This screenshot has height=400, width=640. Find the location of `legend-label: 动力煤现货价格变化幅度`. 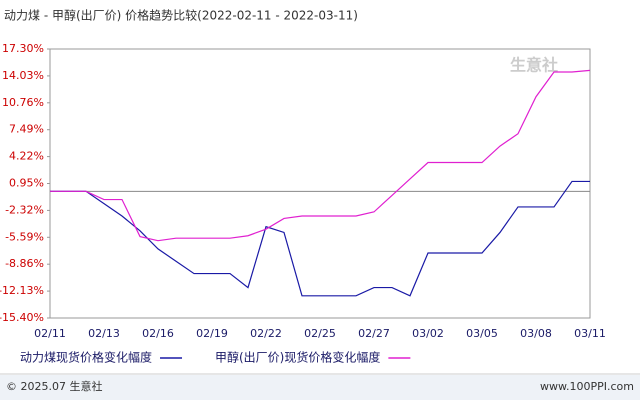

legend-label: 动力煤现货价格变化幅度 is located at coordinates (86, 357).